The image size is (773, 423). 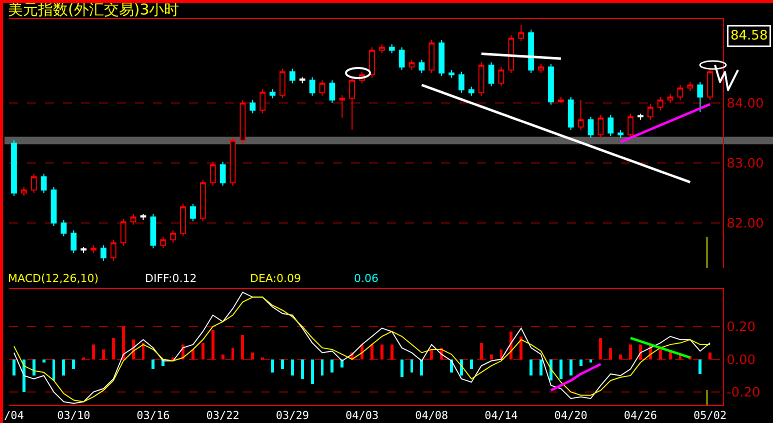 What do you see at coordinates (741, 328) in the screenshot?
I see `y-tick-label: 0.20` at bounding box center [741, 328].